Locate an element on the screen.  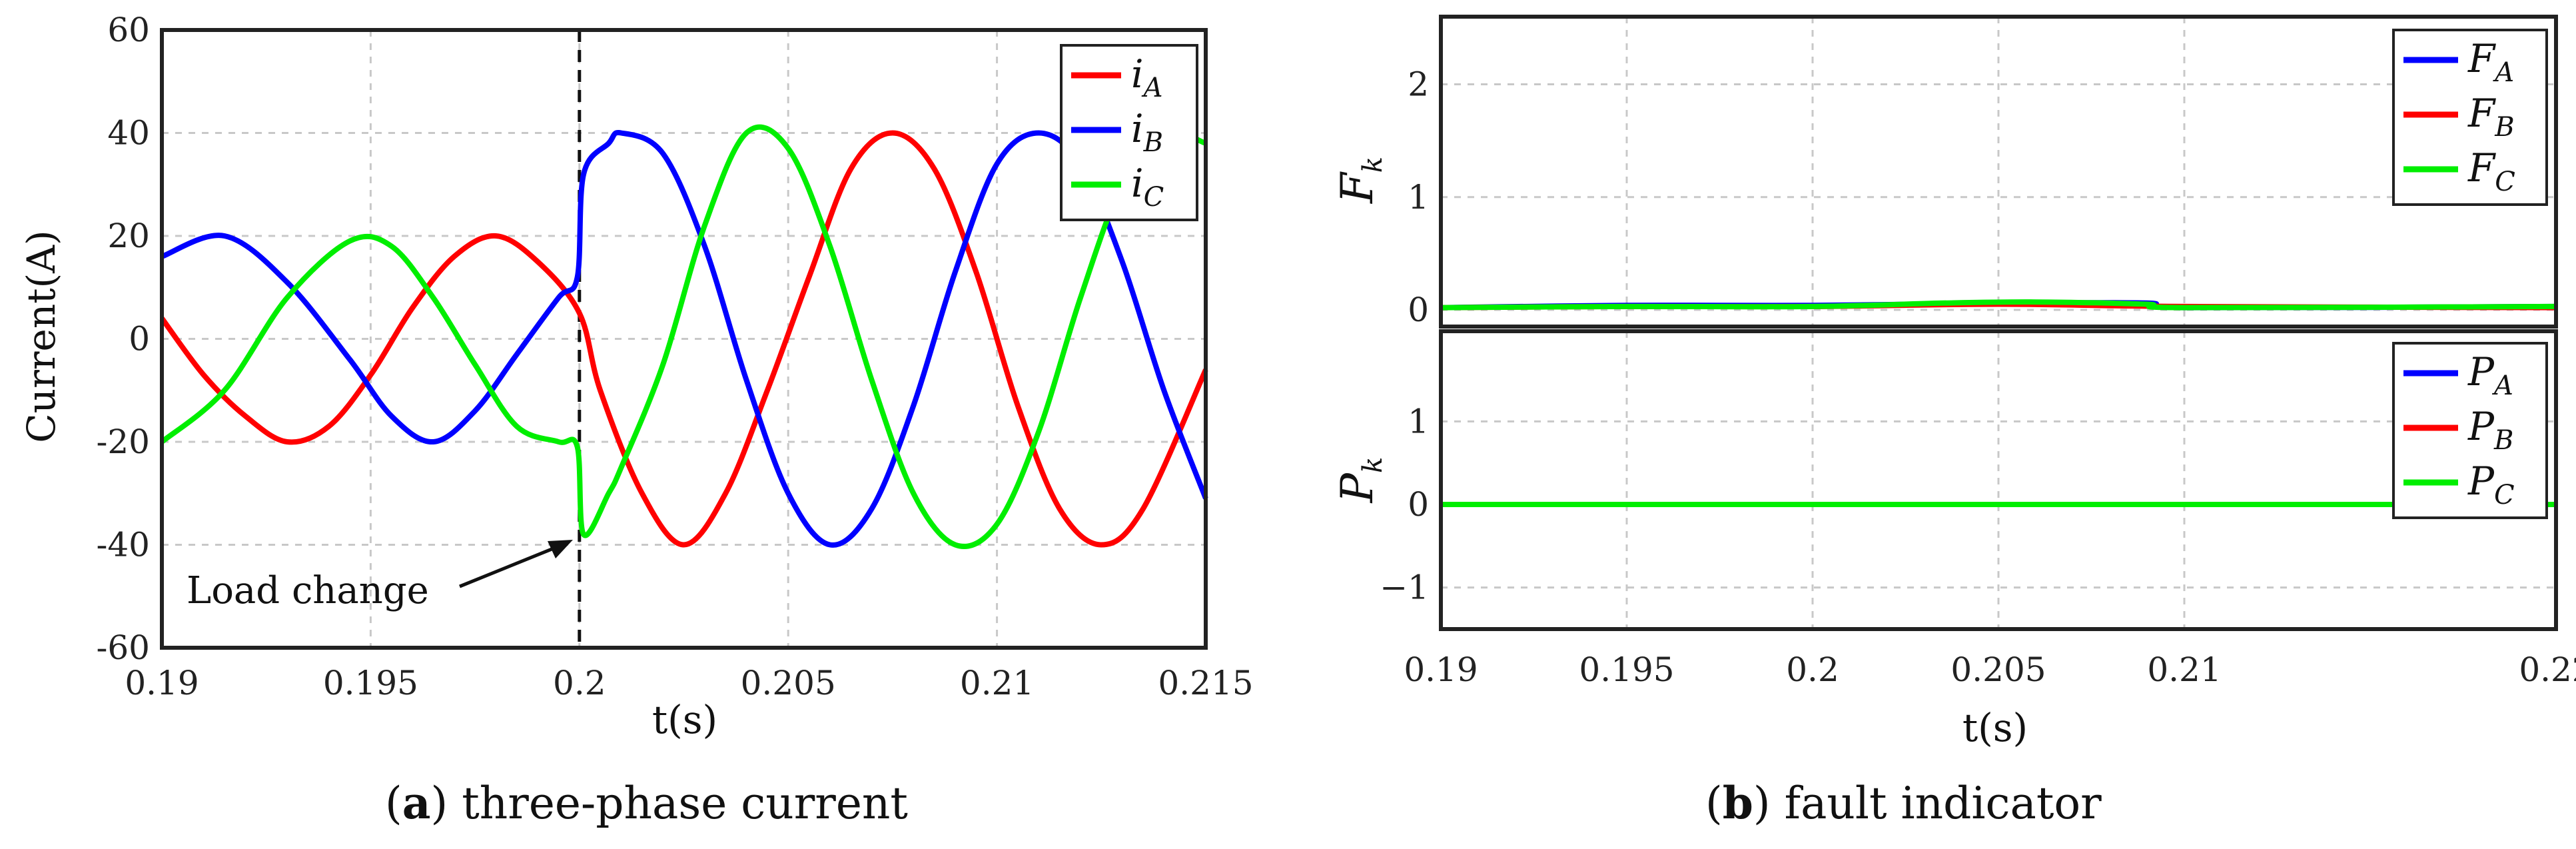
annotation-text: Load change is located at coordinates (308, 590).